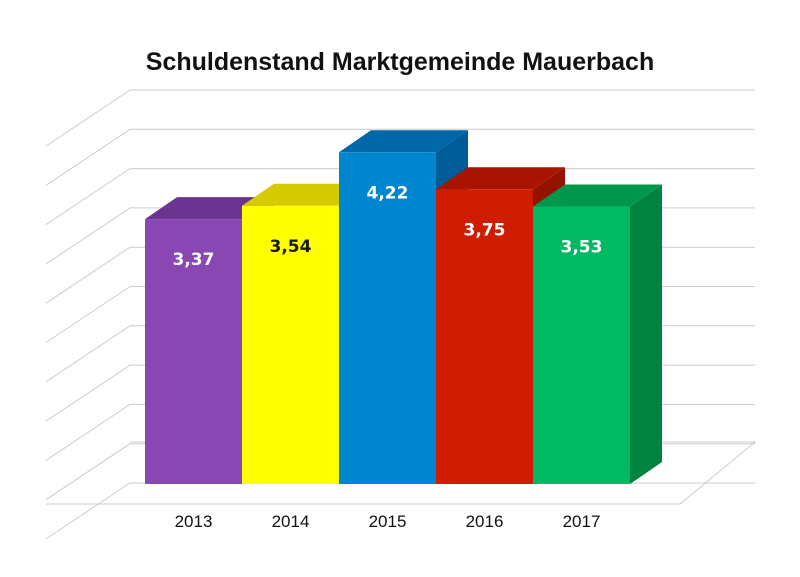 This screenshot has width=800, height=577. What do you see at coordinates (194, 521) in the screenshot?
I see `x-tick-label: 2013` at bounding box center [194, 521].